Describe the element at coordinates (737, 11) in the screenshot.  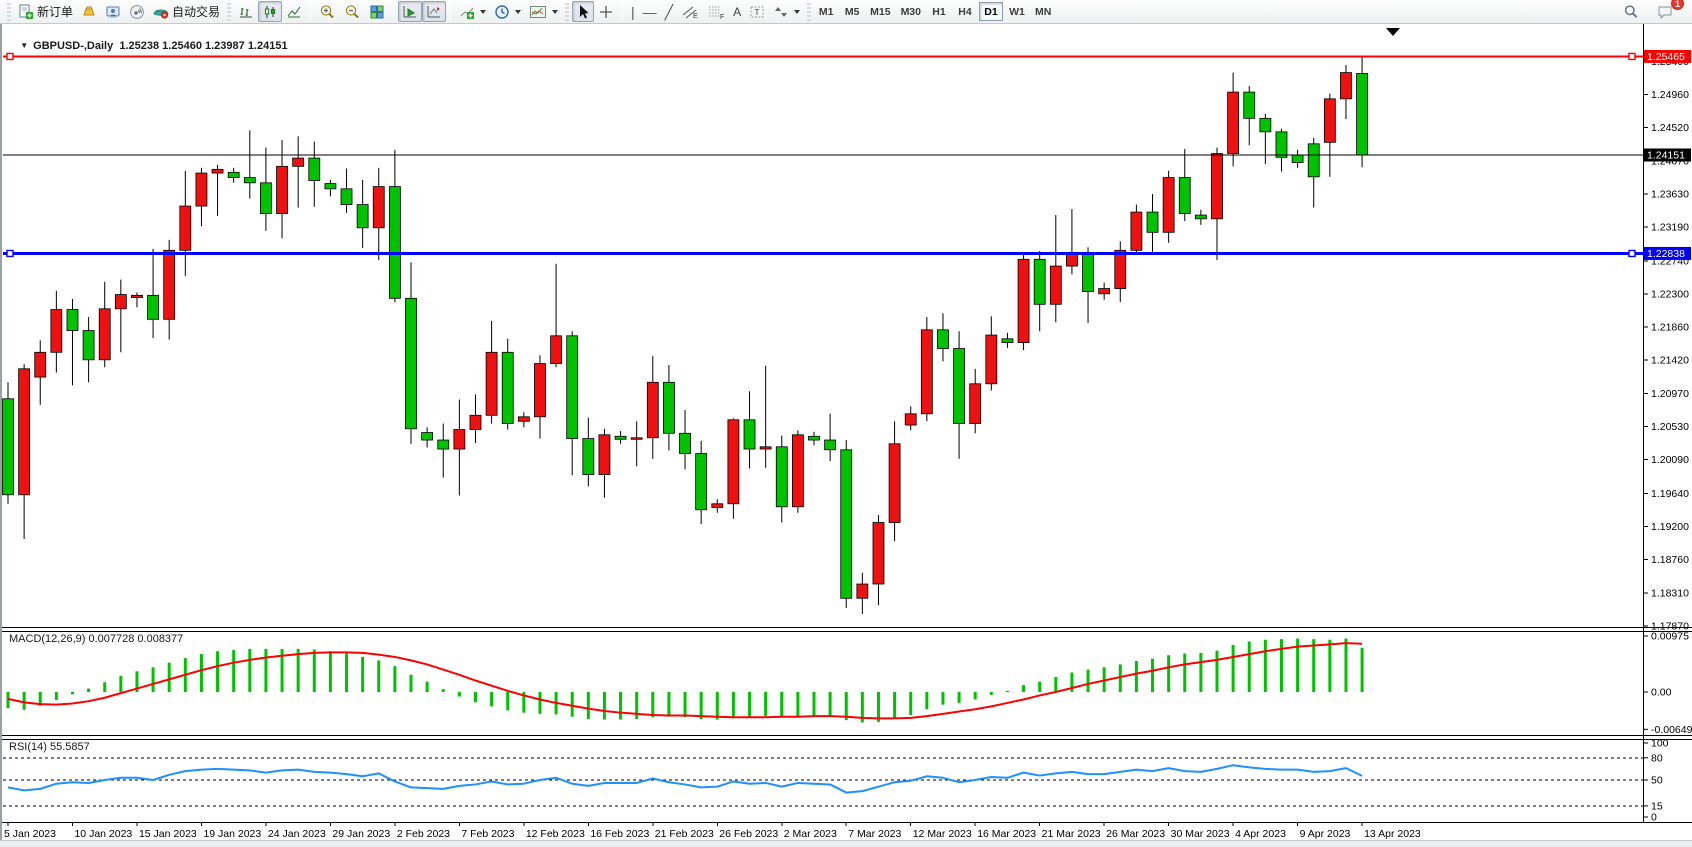
I see `text-button: A` at that location.